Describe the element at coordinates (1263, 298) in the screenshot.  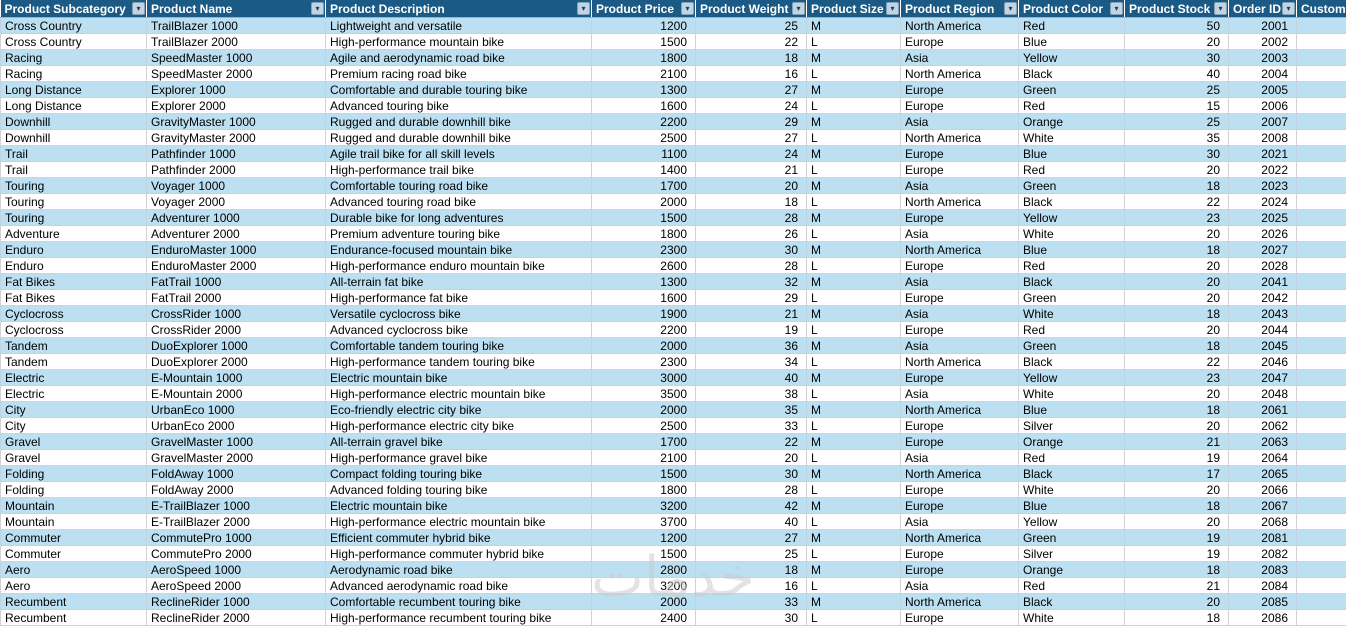
I see `cell-order-id: 2042` at that location.